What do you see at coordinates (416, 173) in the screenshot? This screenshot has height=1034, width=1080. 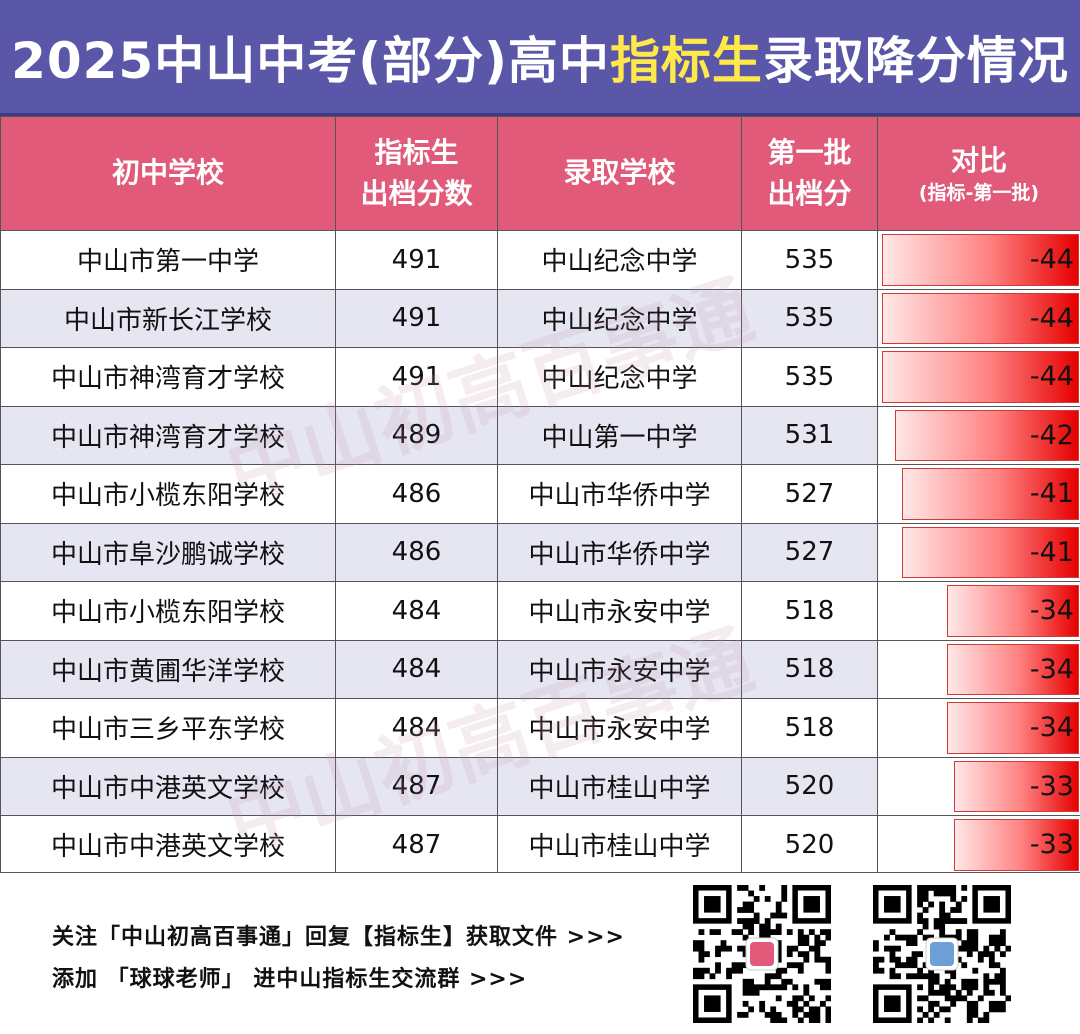 I see `header-quota-score: 指标生 出档分数` at bounding box center [416, 173].